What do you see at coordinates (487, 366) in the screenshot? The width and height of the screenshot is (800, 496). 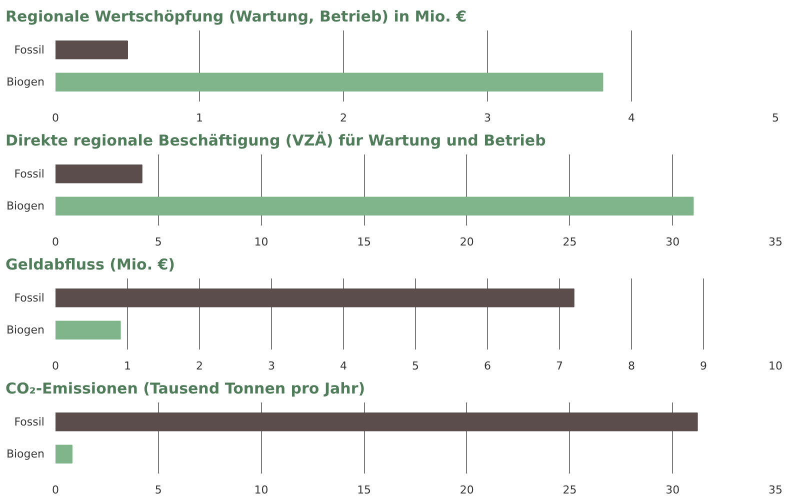 I see `x-tick-label: 6` at bounding box center [487, 366].